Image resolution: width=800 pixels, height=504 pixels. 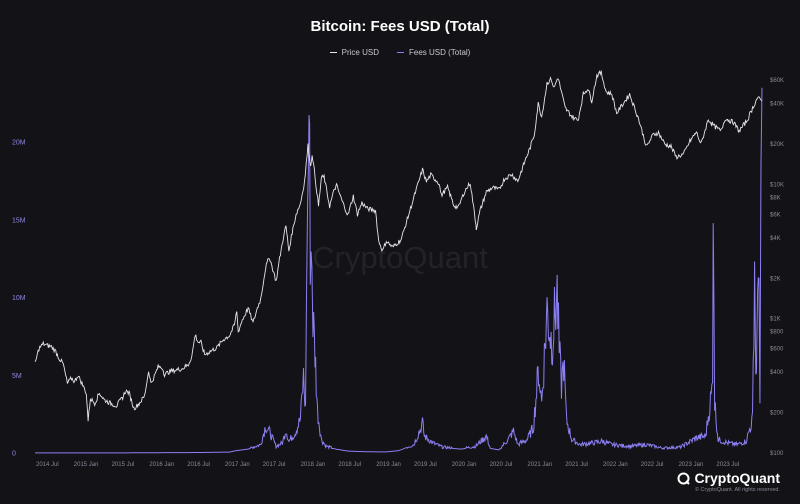 I want to click on left-axis: 0 5M 10M 15M 20M, so click(x=19, y=299).